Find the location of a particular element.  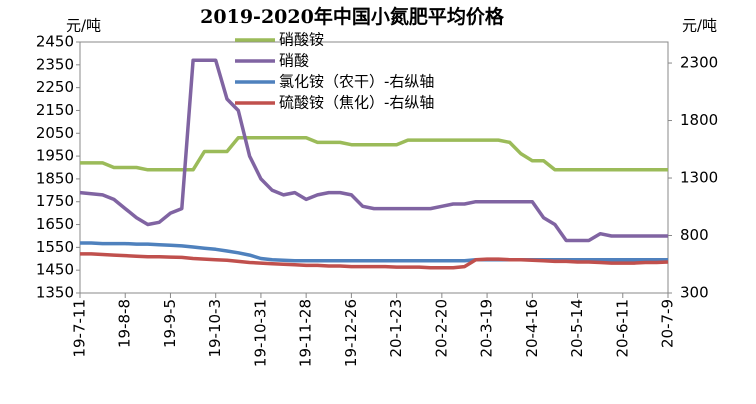

x-tick-label: 19-8-8 is located at coordinates (125, 323).